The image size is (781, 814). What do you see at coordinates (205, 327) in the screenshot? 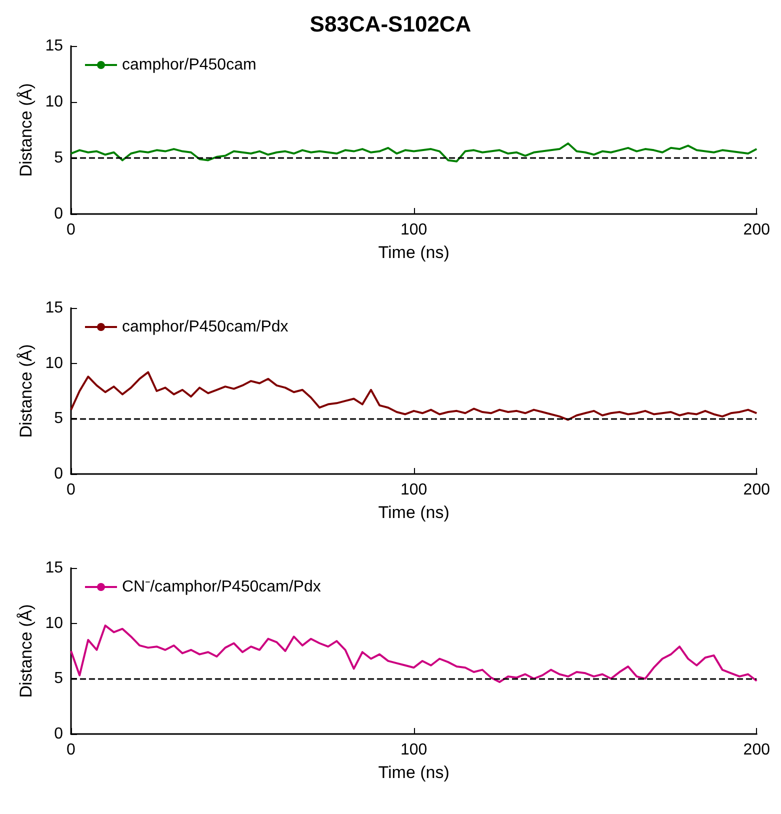
I see `legend-label: camphor/P450cam/Pdx` at bounding box center [205, 327].